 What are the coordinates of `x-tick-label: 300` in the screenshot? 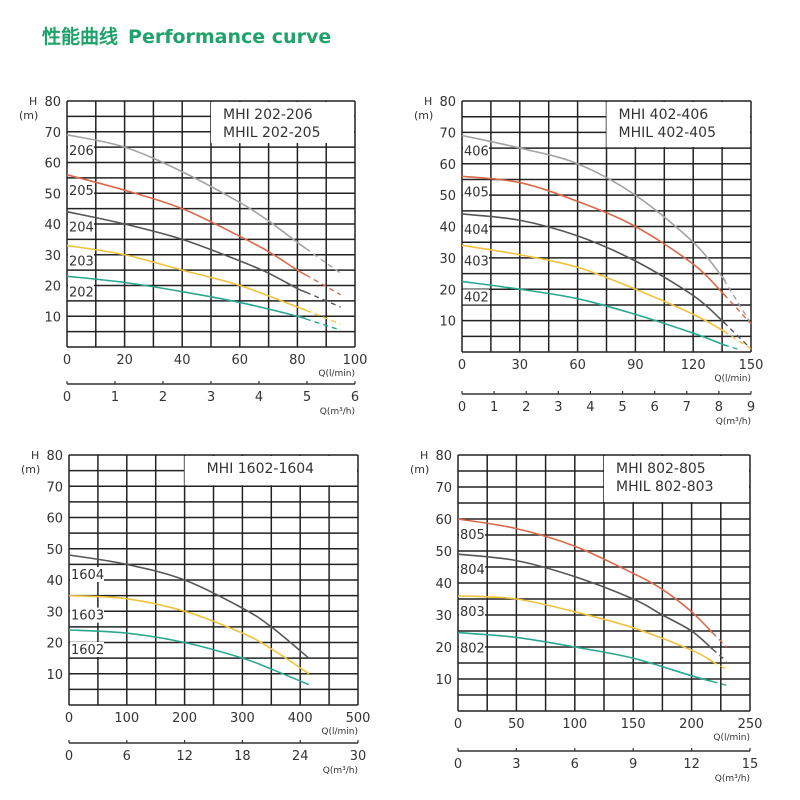 It's located at (242, 718).